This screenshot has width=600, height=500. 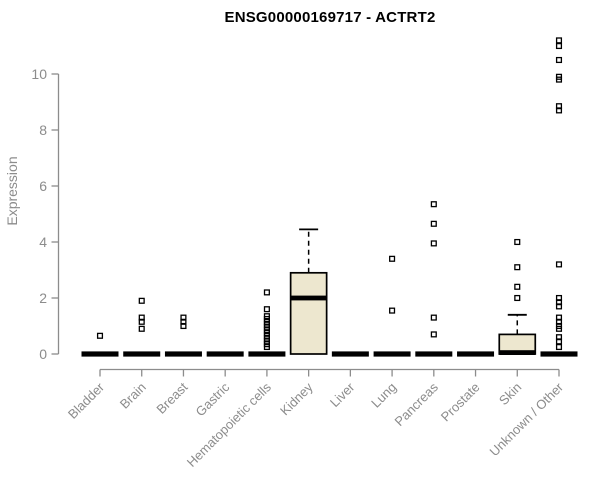 What do you see at coordinates (43, 130) in the screenshot?
I see `y-tick-label: 8` at bounding box center [43, 130].